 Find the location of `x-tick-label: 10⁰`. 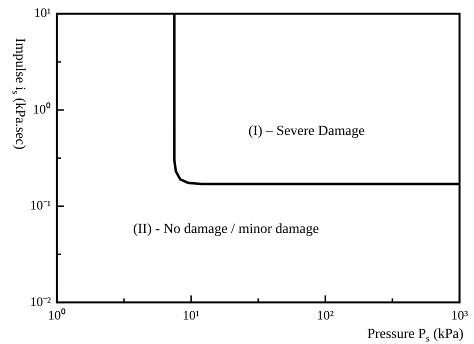

x-tick-label: 10⁰ is located at coordinates (57, 315).